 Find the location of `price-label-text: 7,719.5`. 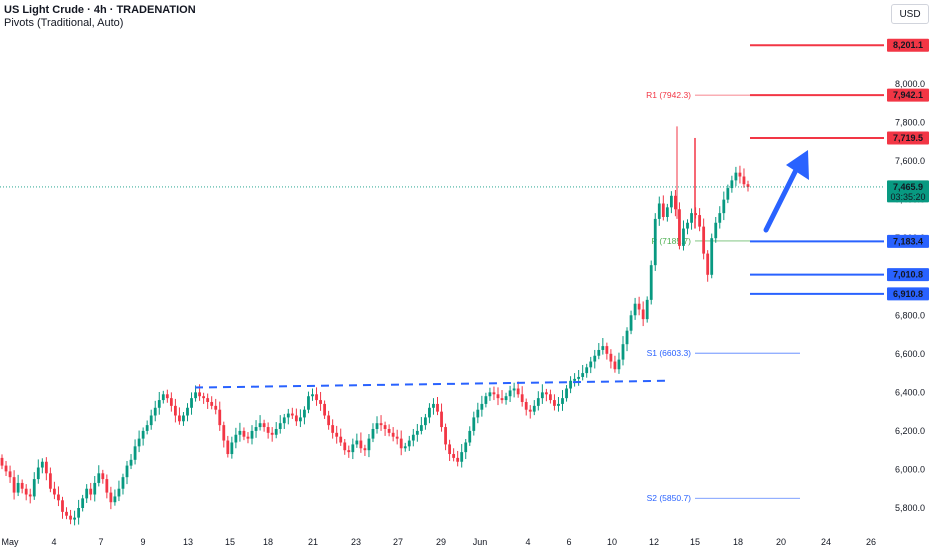

price-label-text: 7,719.5 is located at coordinates (908, 138).